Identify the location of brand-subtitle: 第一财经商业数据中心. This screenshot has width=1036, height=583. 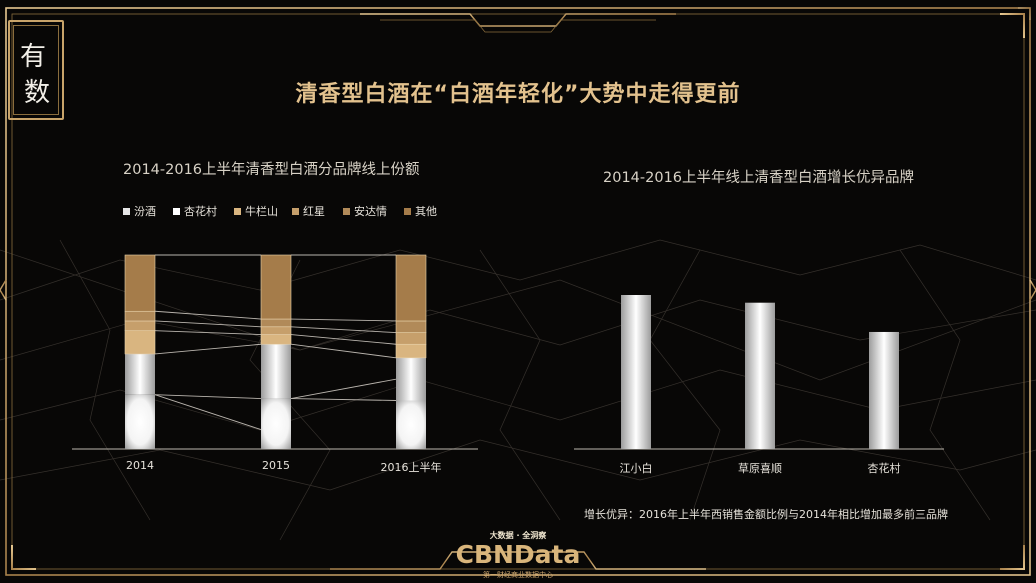
(518, 575).